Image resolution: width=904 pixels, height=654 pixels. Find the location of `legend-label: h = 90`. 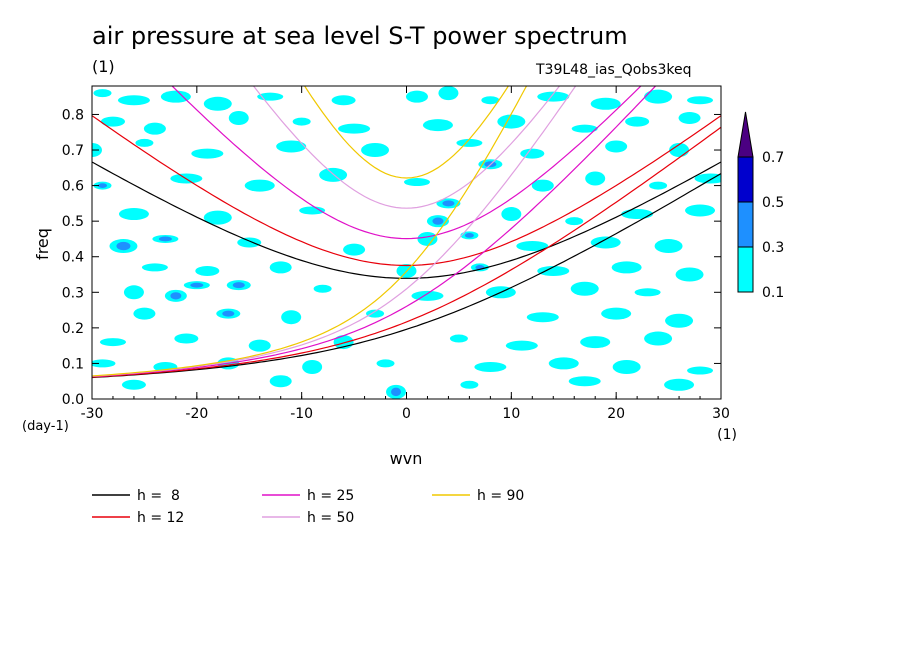

legend-label: h = 90 is located at coordinates (500, 496).